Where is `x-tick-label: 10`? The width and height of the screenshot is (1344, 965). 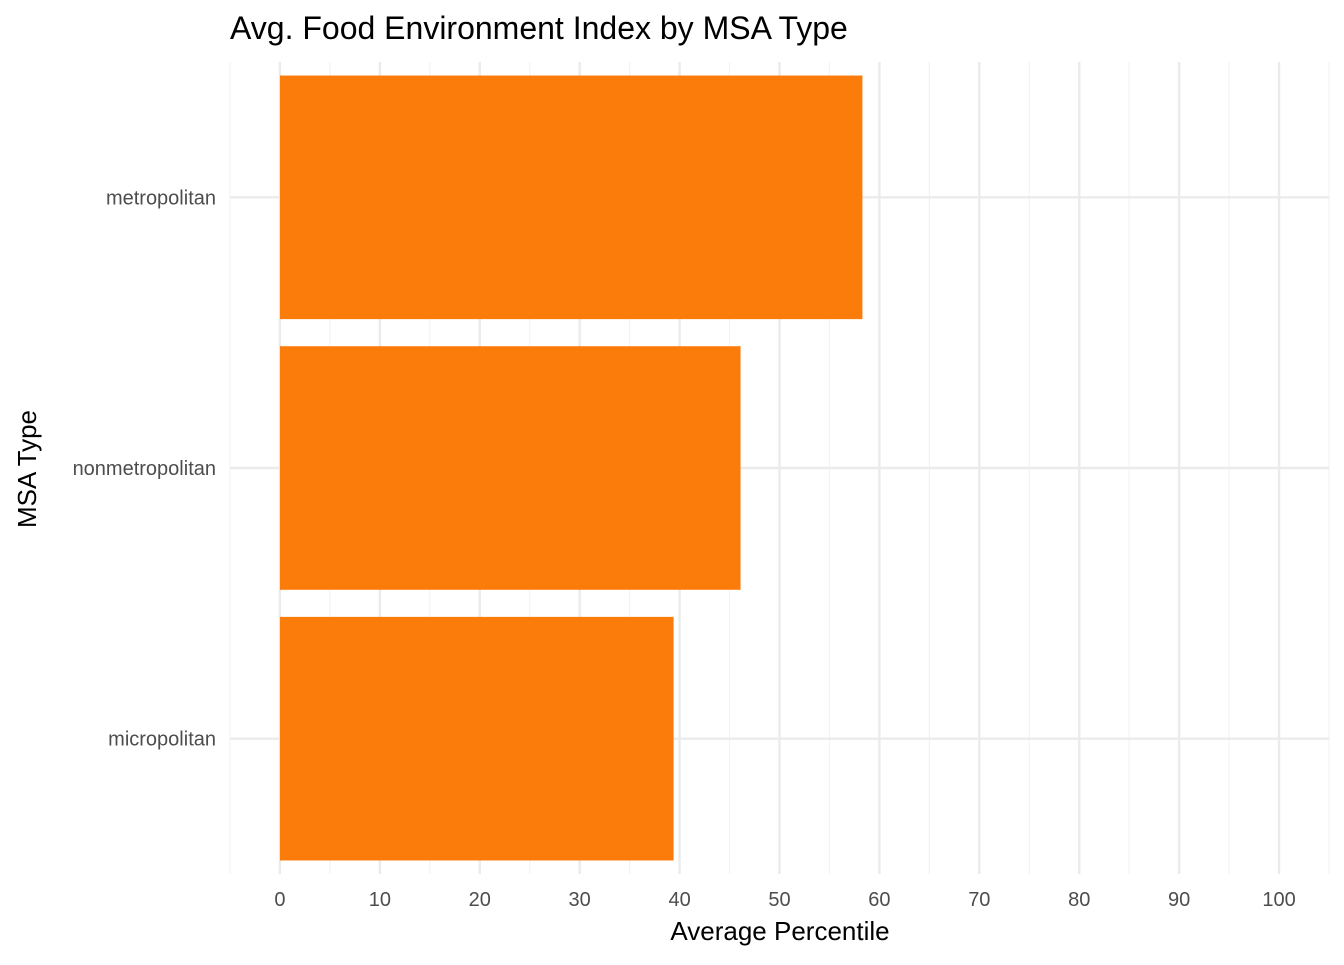
x-tick-label: 10 is located at coordinates (380, 900).